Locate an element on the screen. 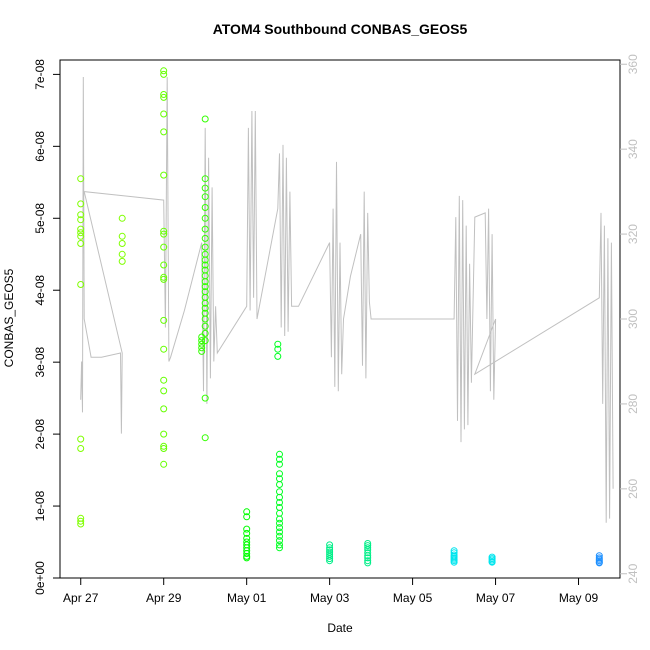 This screenshot has width=650, height=650. x-tick-label: May 07 is located at coordinates (496, 598).